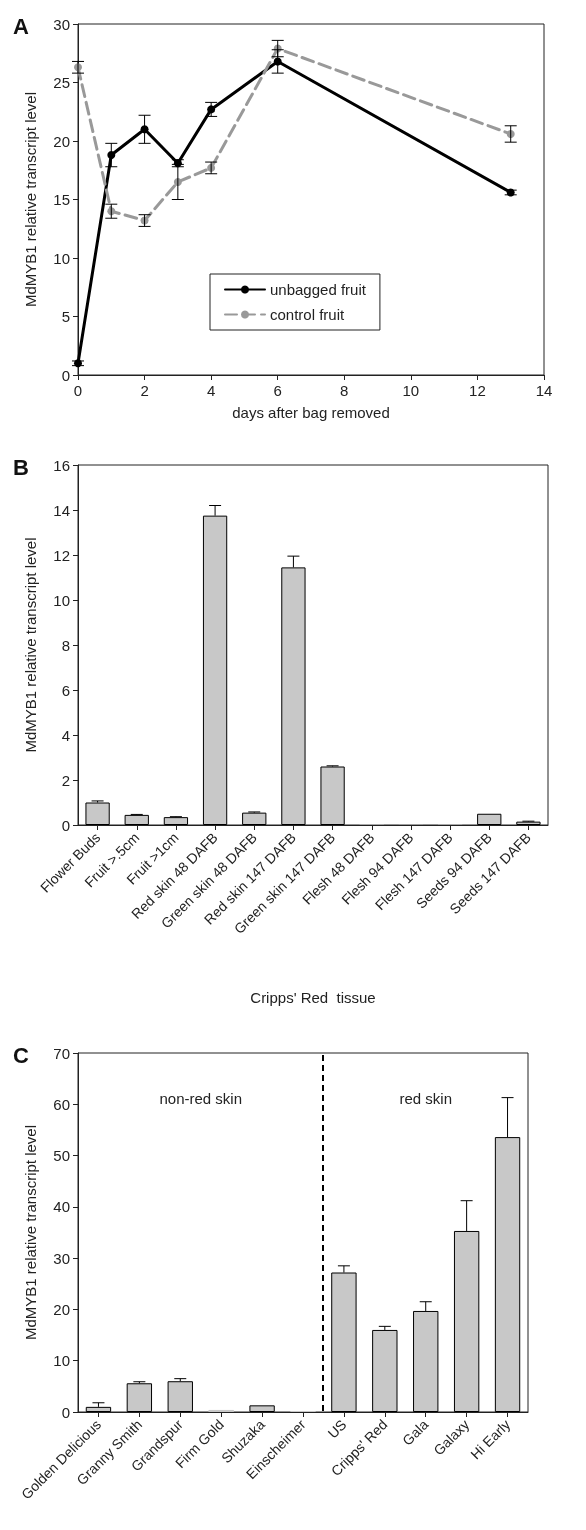  Describe the element at coordinates (344, 390) in the screenshot. I see `x-tick-label: 8` at that location.